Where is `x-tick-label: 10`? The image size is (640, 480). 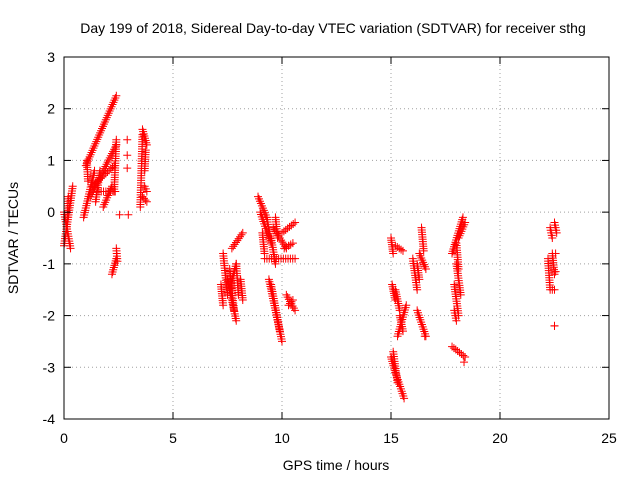
x-tick-label: 10 is located at coordinates (282, 438).